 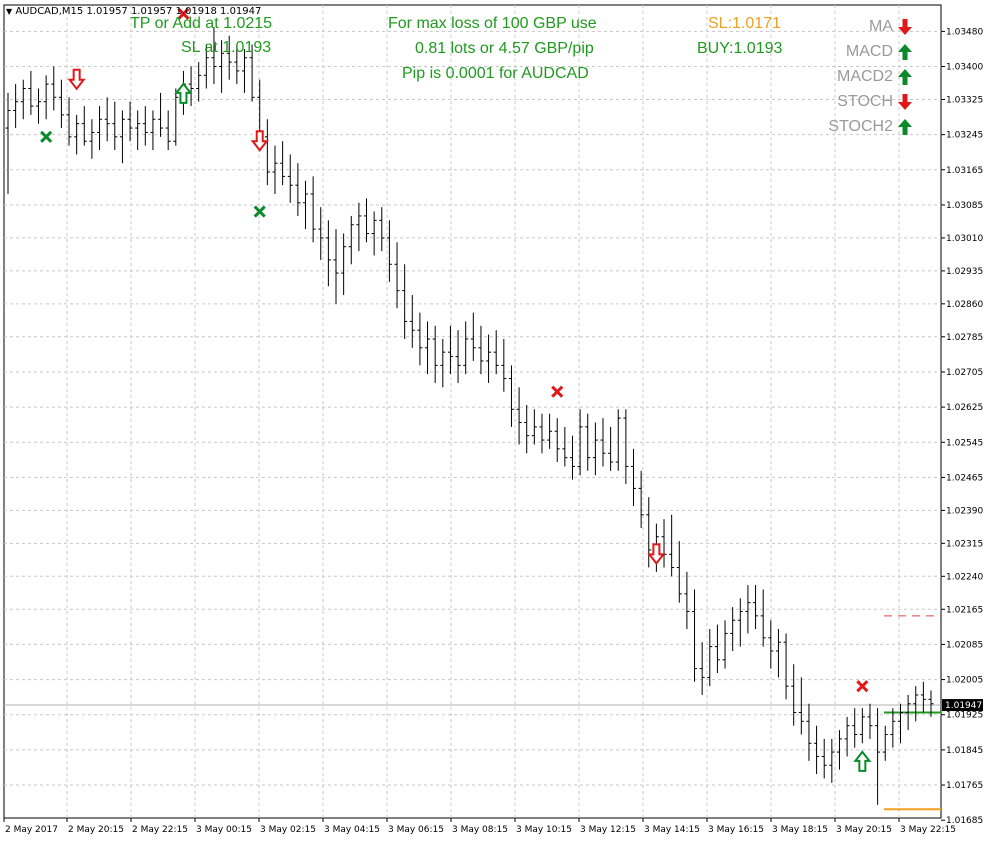 I want to click on x-tick-label: 2 May 22:15, so click(x=160, y=830).